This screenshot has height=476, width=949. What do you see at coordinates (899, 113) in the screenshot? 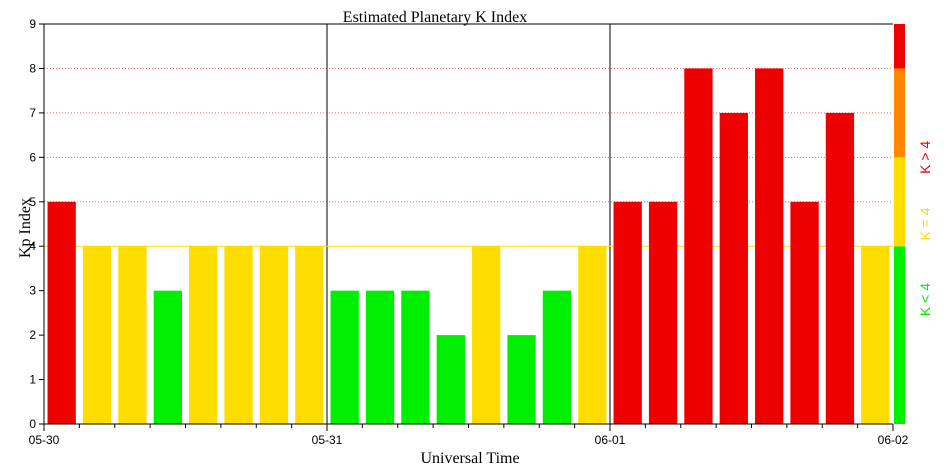
I see `scale-band-storm` at bounding box center [899, 113].